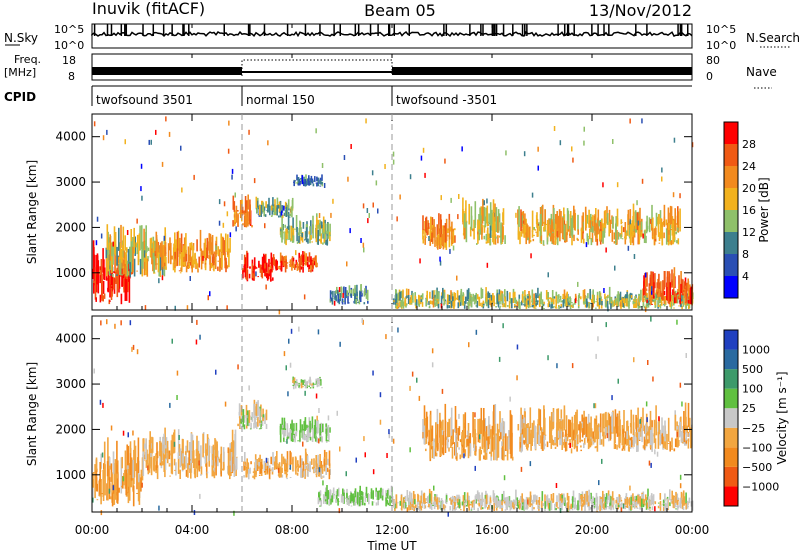  I want to click on colorbar-swatch, so click(731, 155).